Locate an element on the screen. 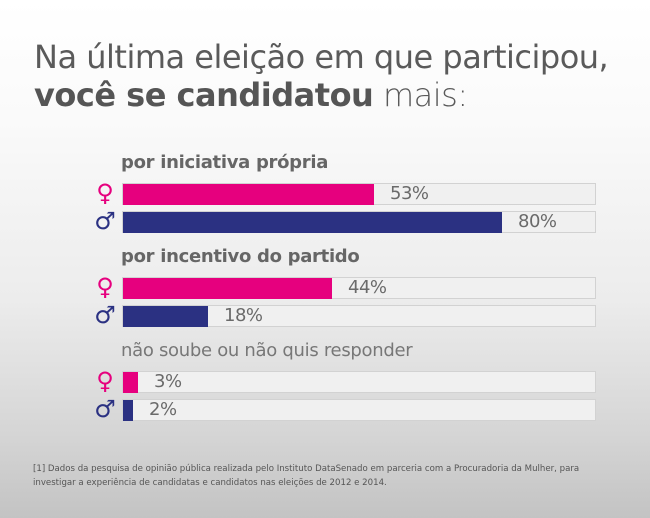 Image resolution: width=650 pixels, height=518 pixels. bar-row-female: ♀ 44% is located at coordinates (345, 287).